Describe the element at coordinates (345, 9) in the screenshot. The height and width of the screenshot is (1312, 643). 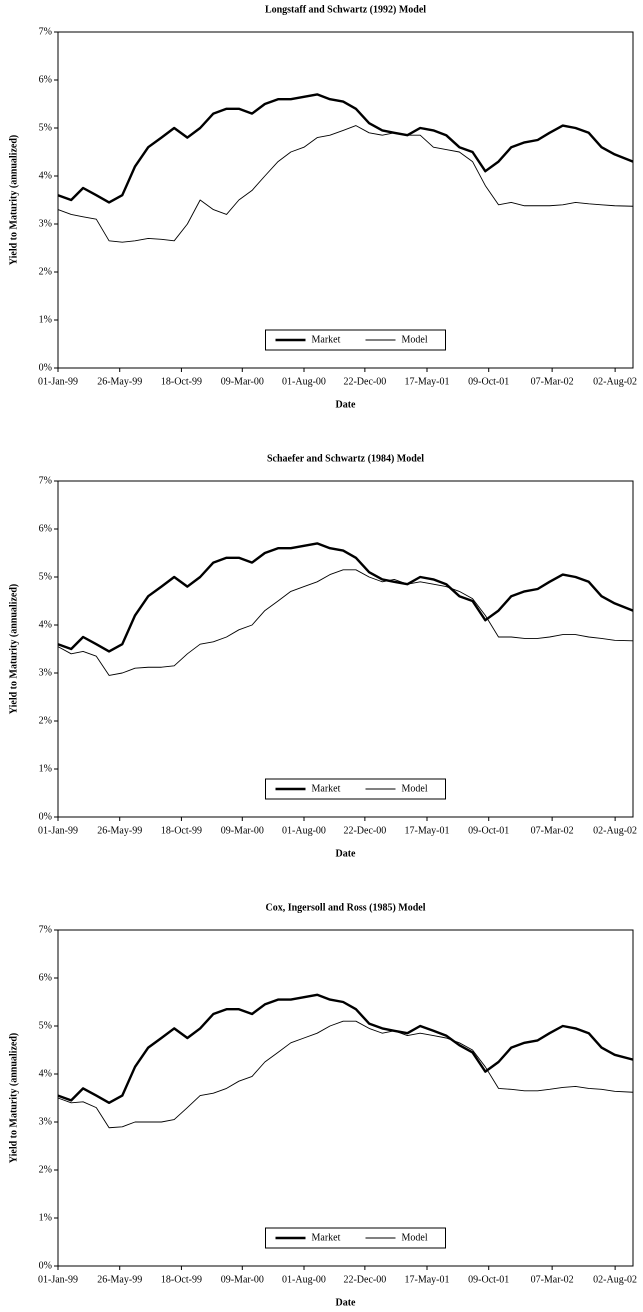
I see `chart-title: Longstaff and Schwartz (1992) Model` at that location.